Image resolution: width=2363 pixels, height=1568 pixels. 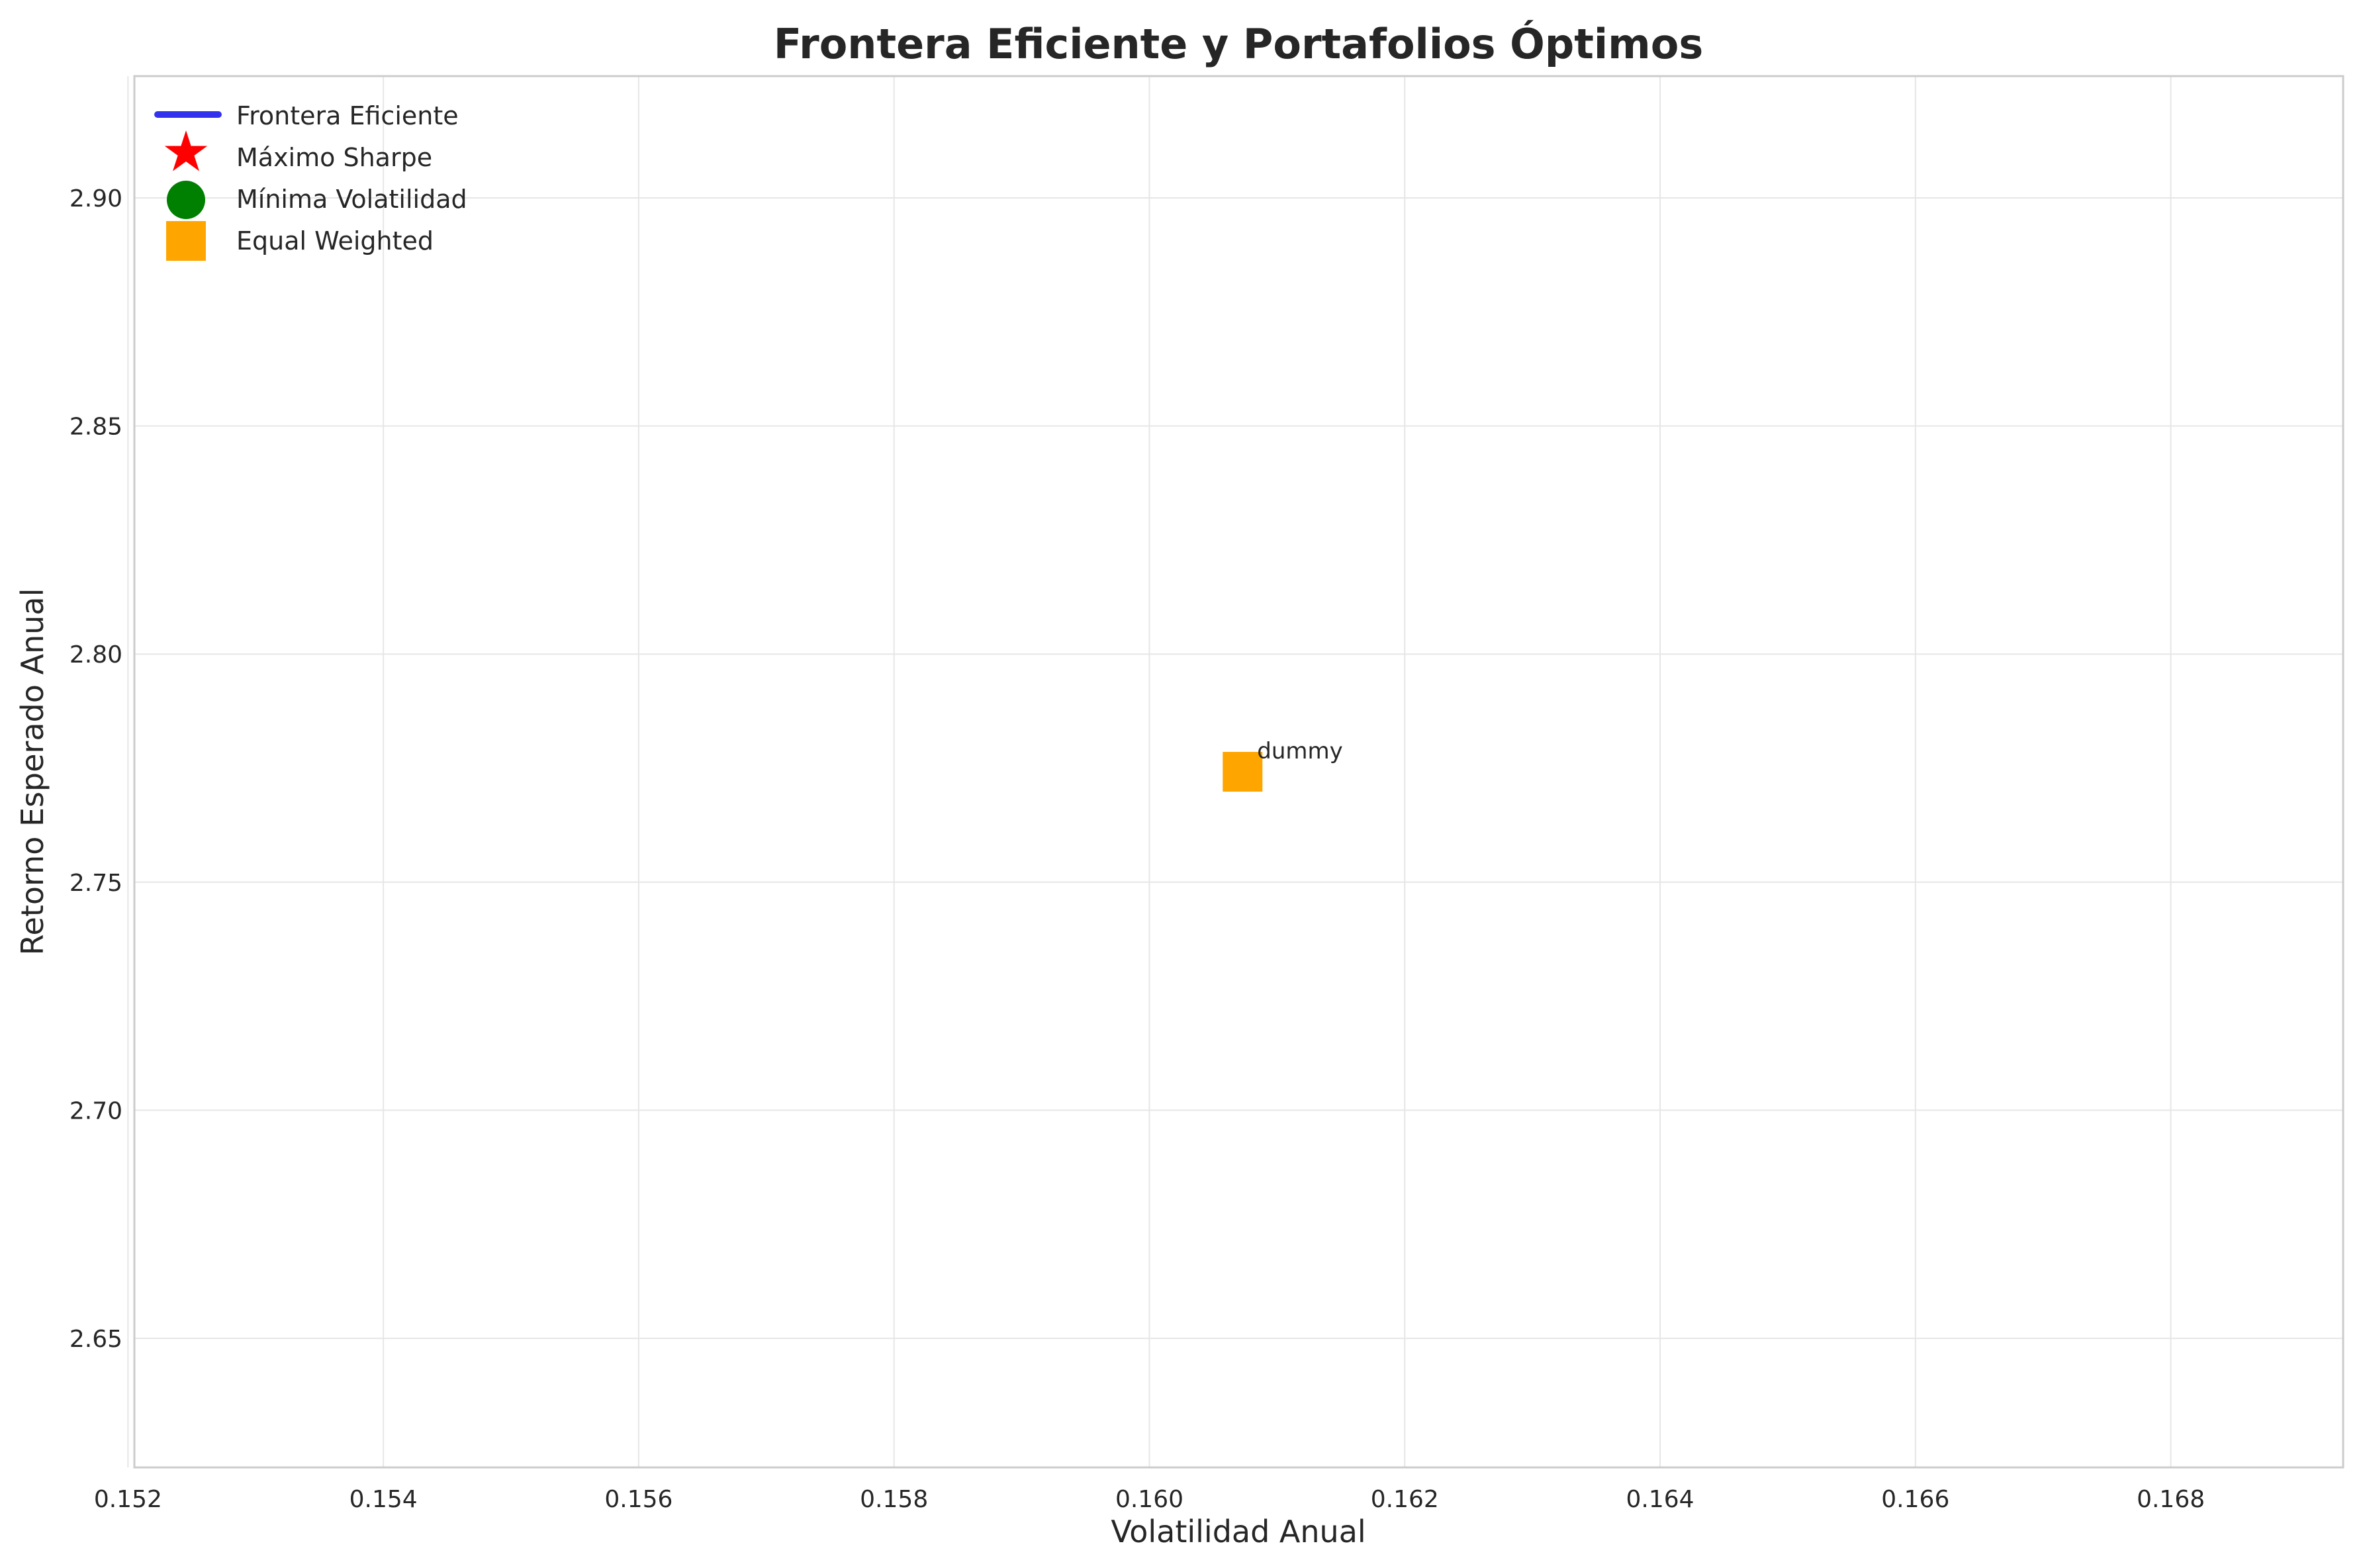 I want to click on y-tick-label: 2.85, so click(x=96, y=427).